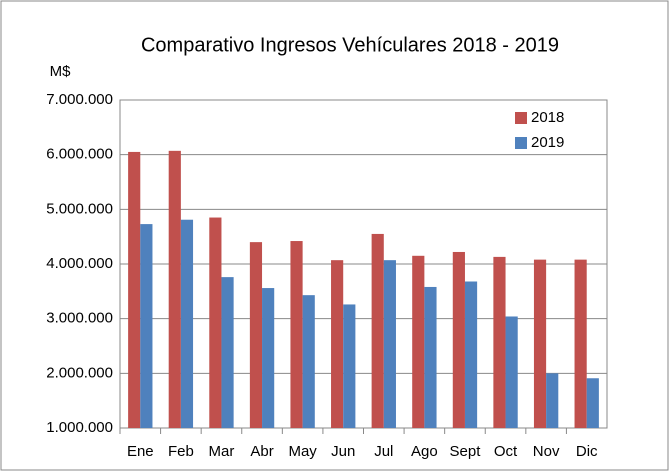 The image size is (670, 472). What do you see at coordinates (79, 372) in the screenshot?
I see `y-tick-label: 2.000.000` at bounding box center [79, 372].